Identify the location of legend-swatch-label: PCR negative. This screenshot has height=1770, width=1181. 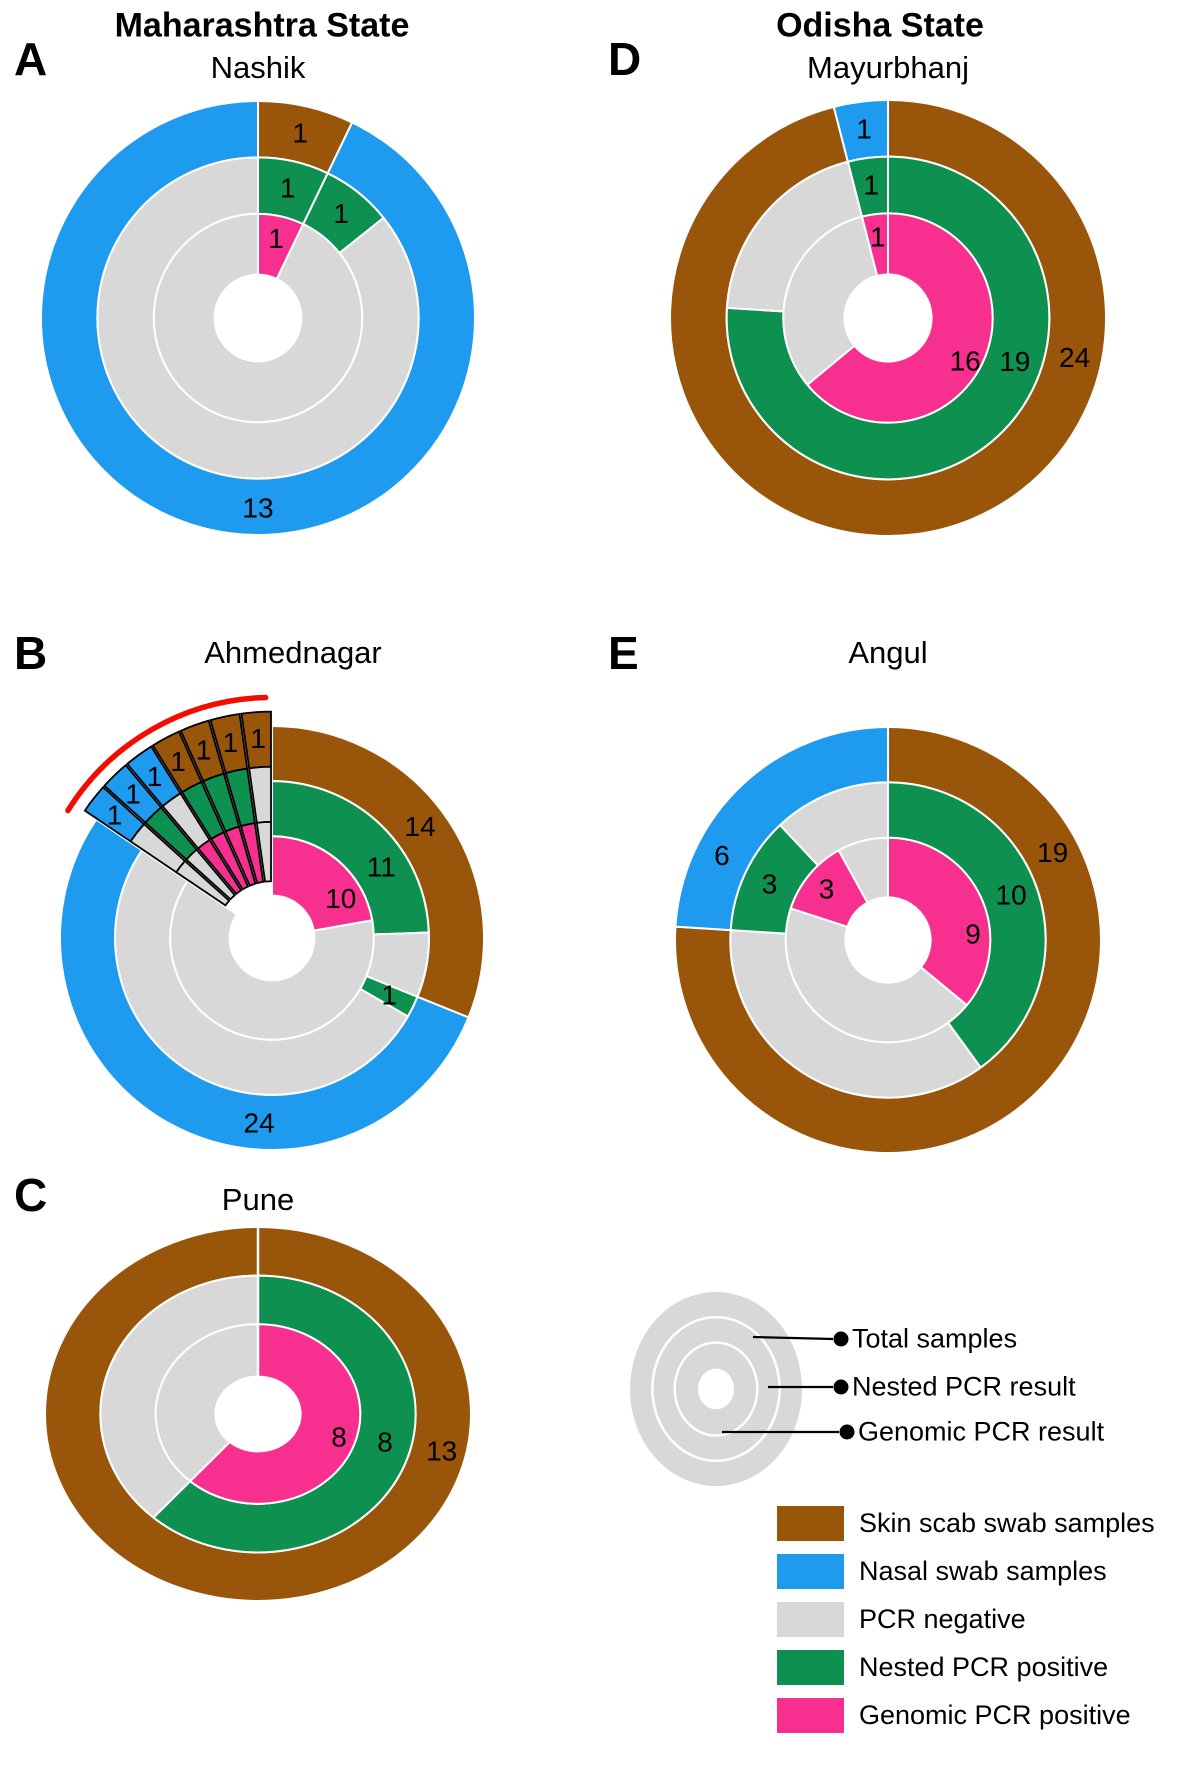
(942, 1619).